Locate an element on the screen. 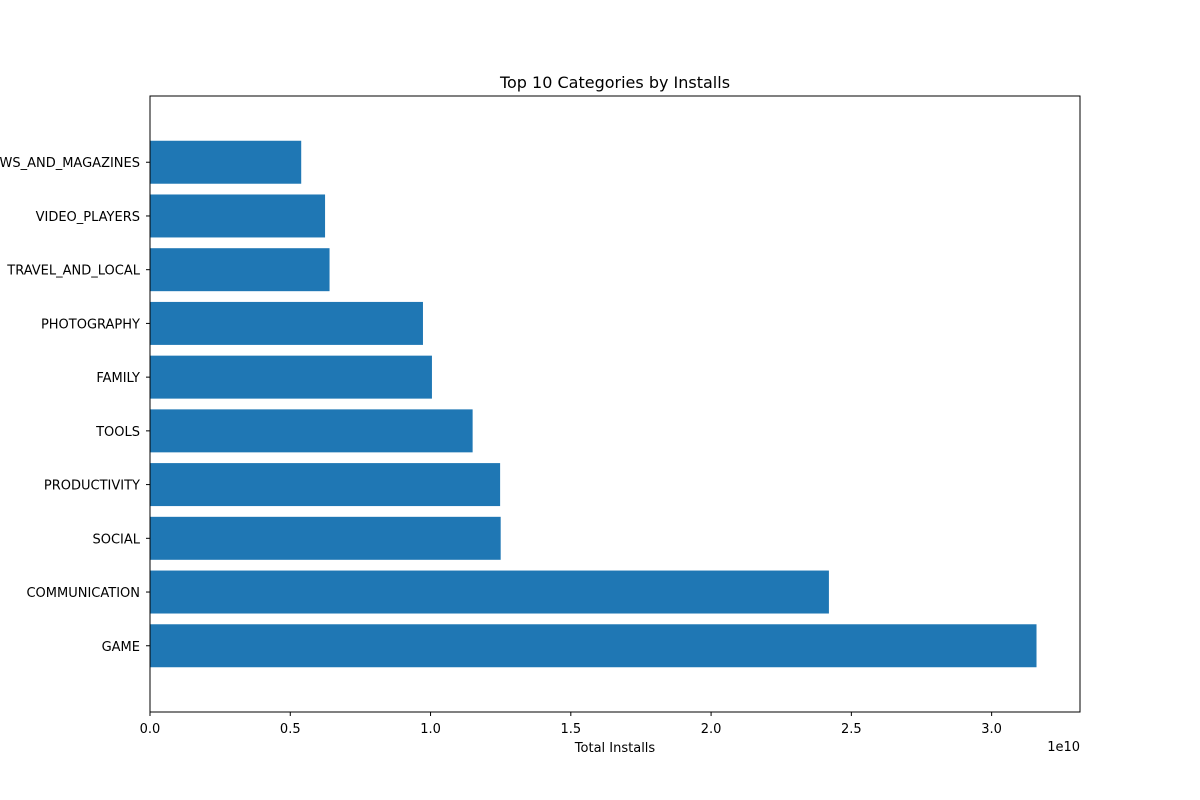  y-tick-label: TRAVEL_AND_LOCAL is located at coordinates (73, 271).